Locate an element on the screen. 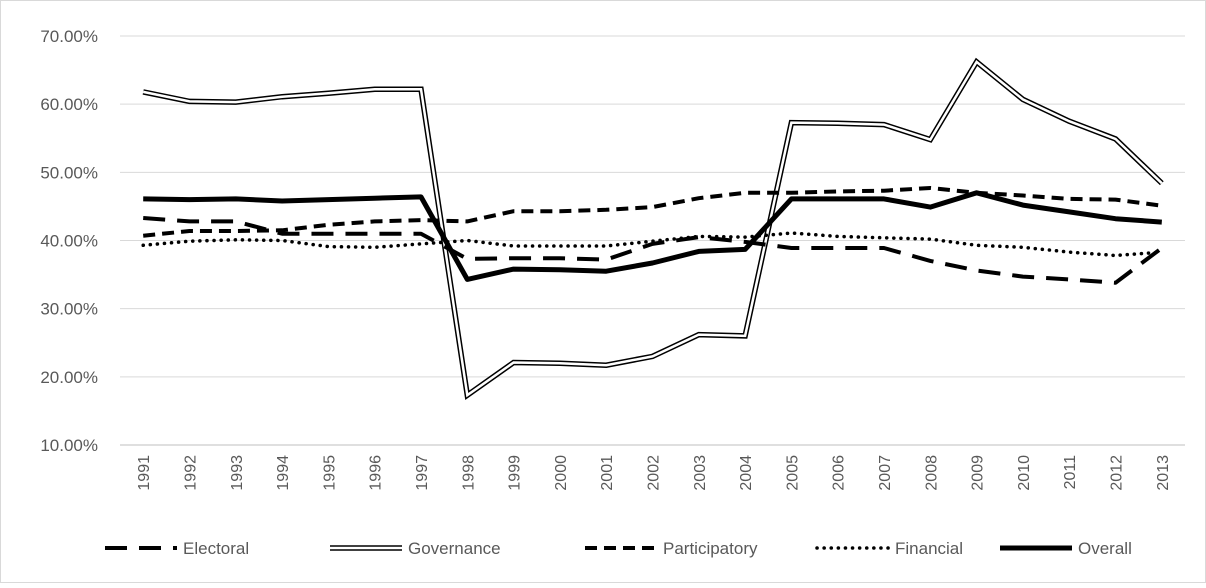 Image resolution: width=1206 pixels, height=588 pixels. x-tick-label: 2002 is located at coordinates (654, 473).